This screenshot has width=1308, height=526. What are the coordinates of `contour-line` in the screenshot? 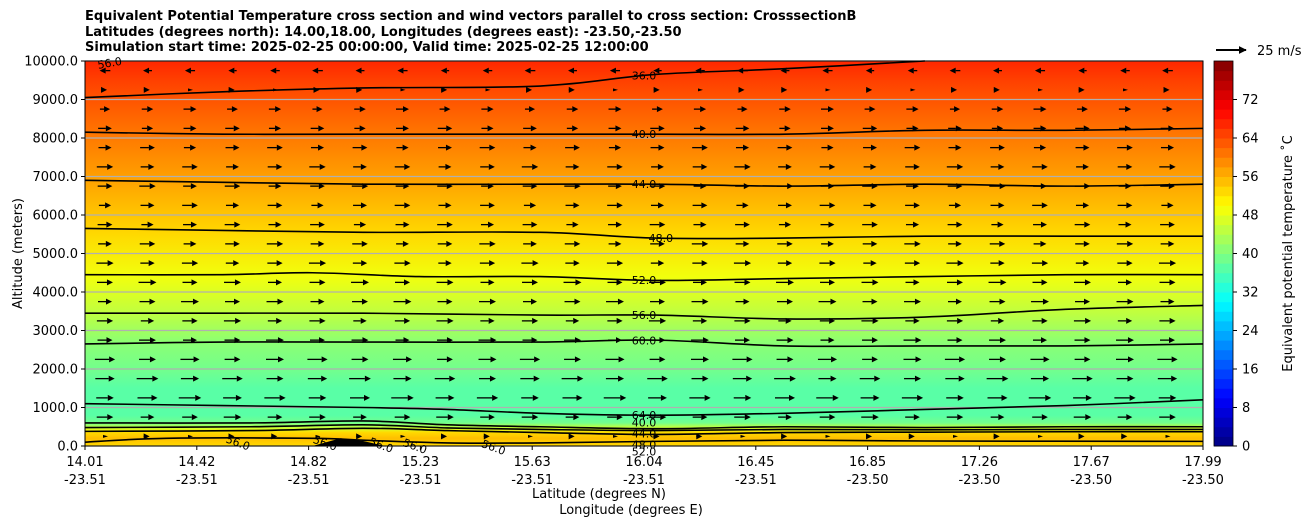 It's located at (644, 408).